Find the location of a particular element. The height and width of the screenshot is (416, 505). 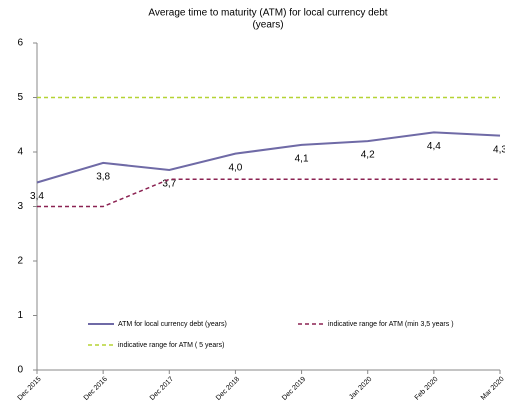

x-tick-label: Dec 2016 is located at coordinates (96, 389).